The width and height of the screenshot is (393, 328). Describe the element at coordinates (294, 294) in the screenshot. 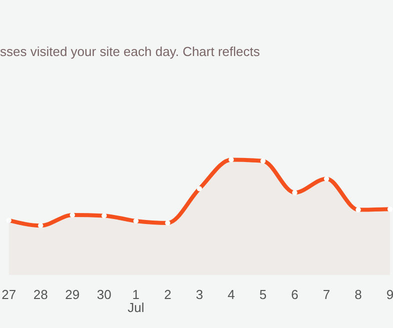

I see `x-tick-label: 6` at that location.